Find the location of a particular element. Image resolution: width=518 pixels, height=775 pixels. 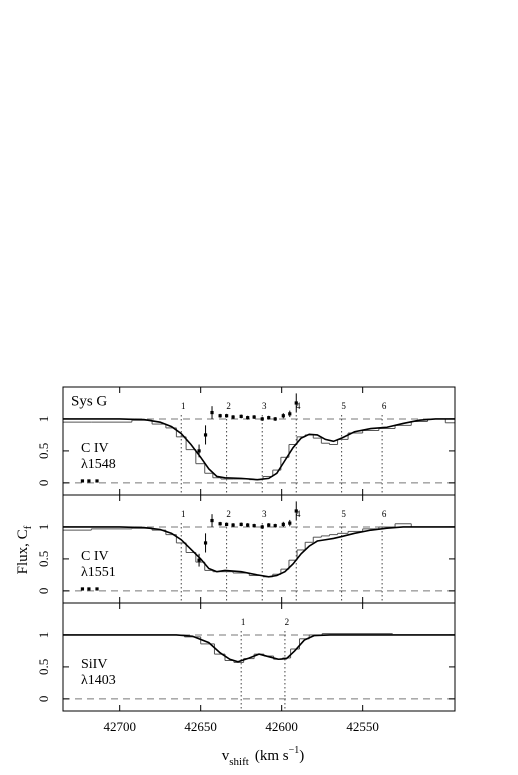

y-axis-label: Flux, Cf is located at coordinates (24, 549).